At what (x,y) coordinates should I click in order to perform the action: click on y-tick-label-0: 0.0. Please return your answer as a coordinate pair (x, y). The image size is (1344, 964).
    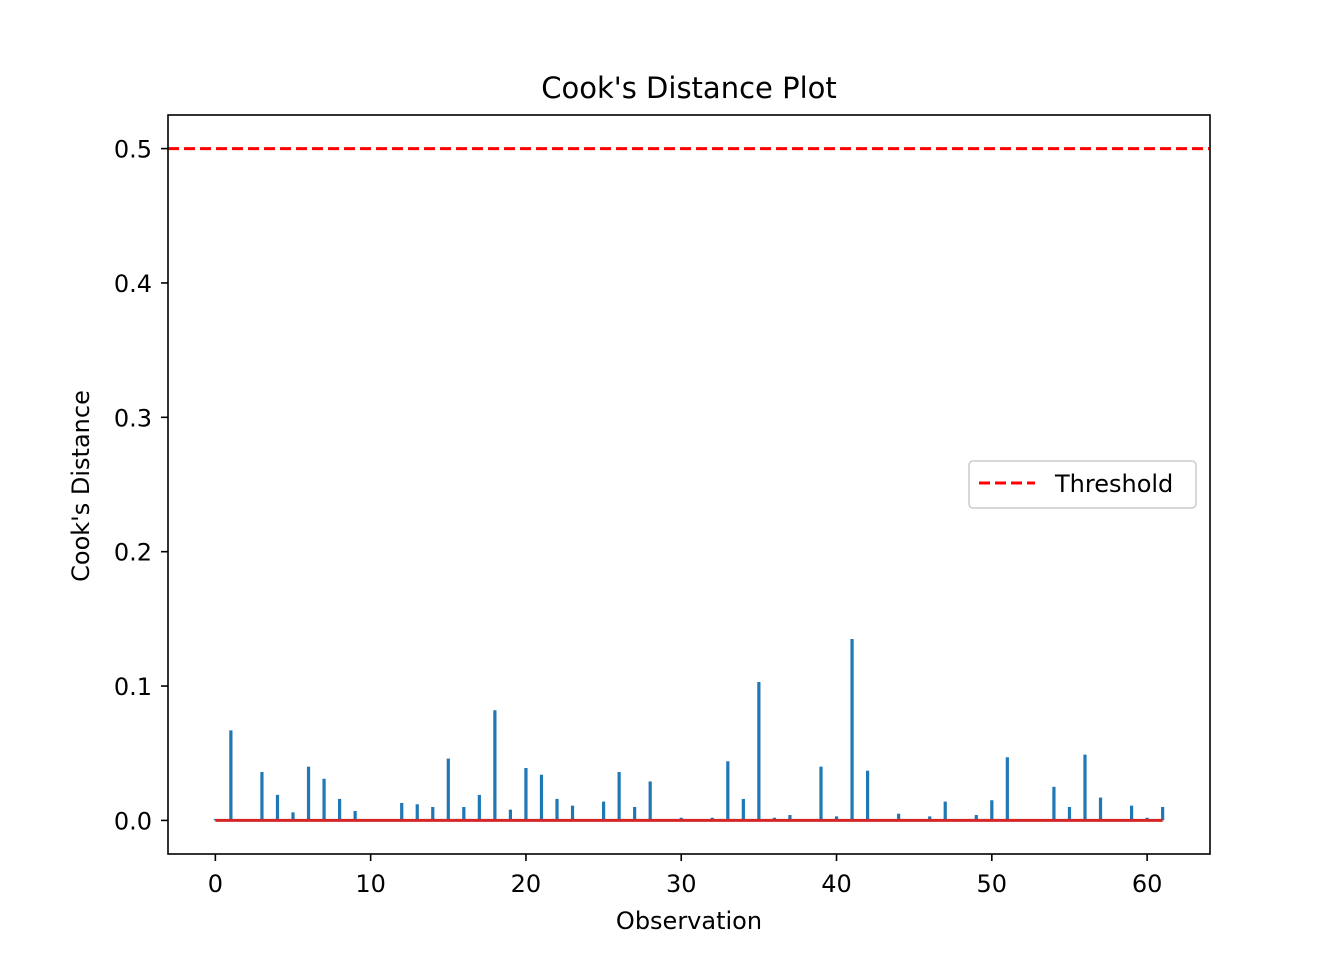
    Looking at the image, I should click on (133, 821).